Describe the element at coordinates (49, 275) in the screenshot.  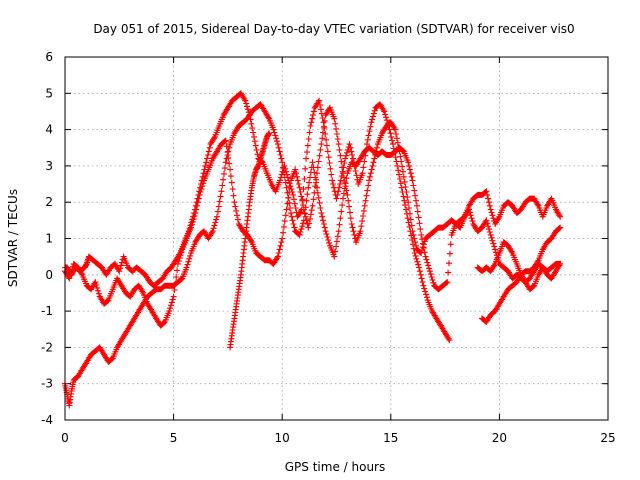
I see `y-tick-label: 0` at that location.